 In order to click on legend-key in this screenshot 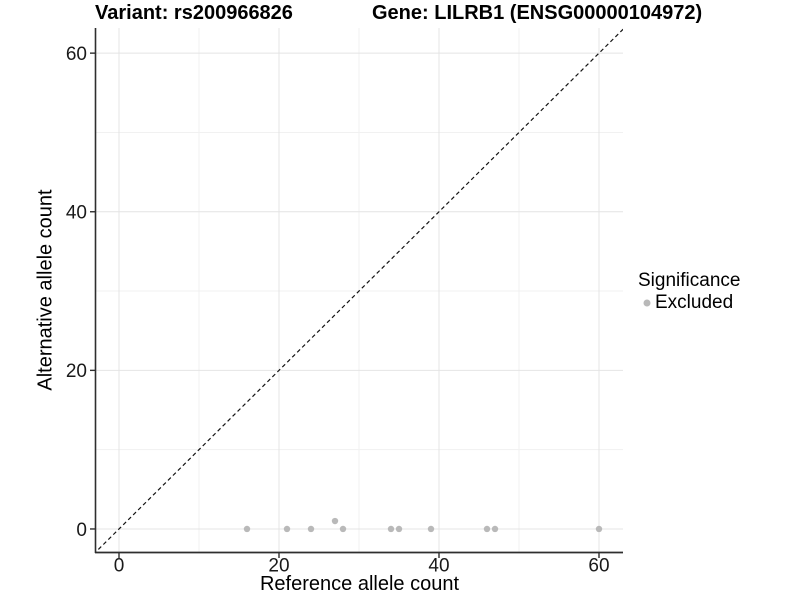, I will do `click(646, 303)`.